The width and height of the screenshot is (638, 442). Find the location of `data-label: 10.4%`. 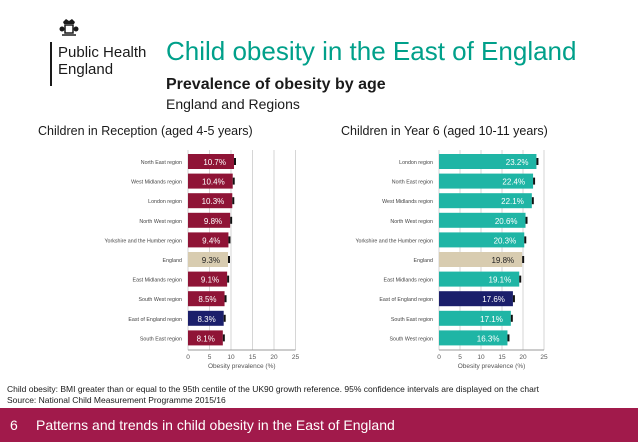

data-label: 10.4% is located at coordinates (213, 182).